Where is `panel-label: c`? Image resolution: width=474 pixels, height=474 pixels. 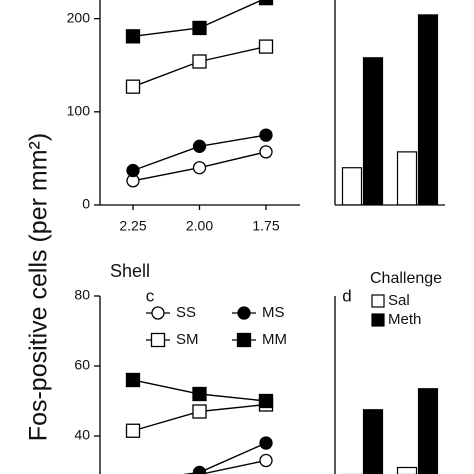 panel-label: c is located at coordinates (150, 295).